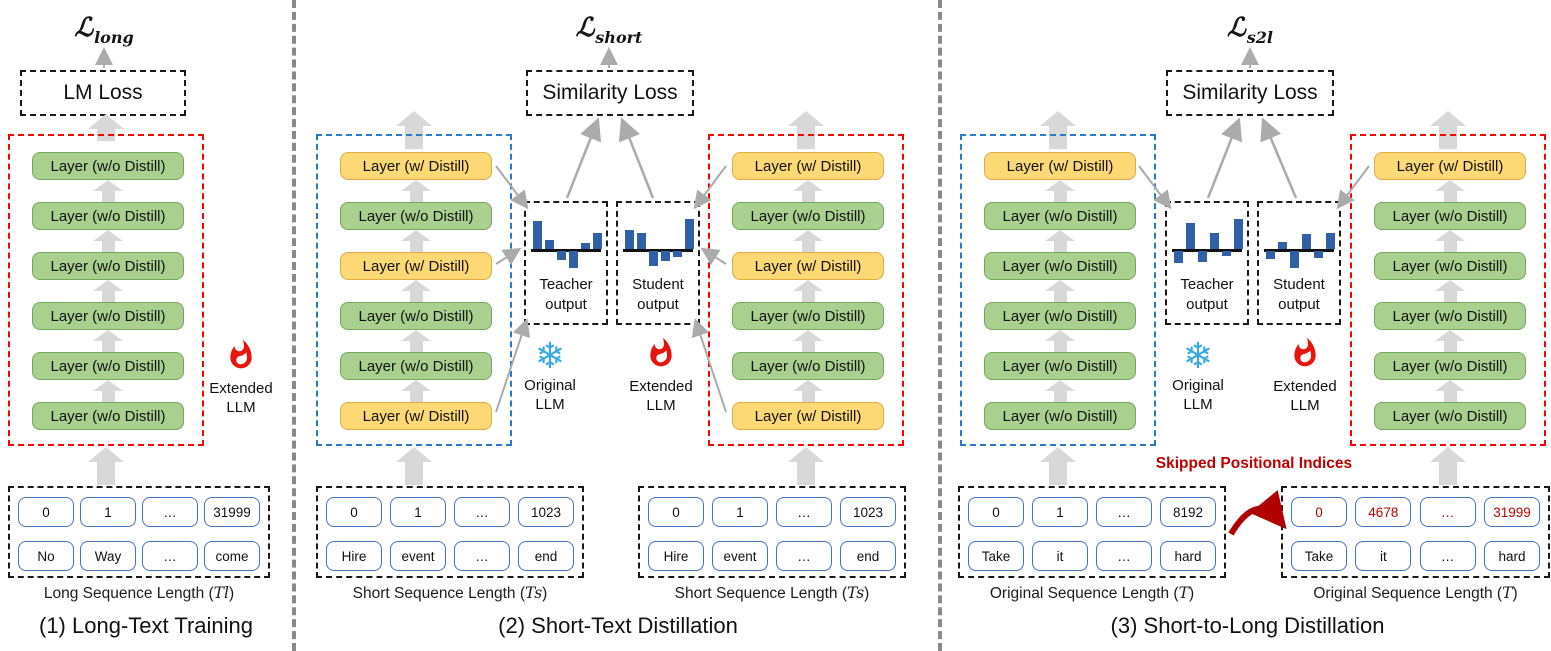 This screenshot has height=651, width=1551. Describe the element at coordinates (1408, 593) in the screenshot. I see `seq-caption-text: Original Sequence Length (` at that location.